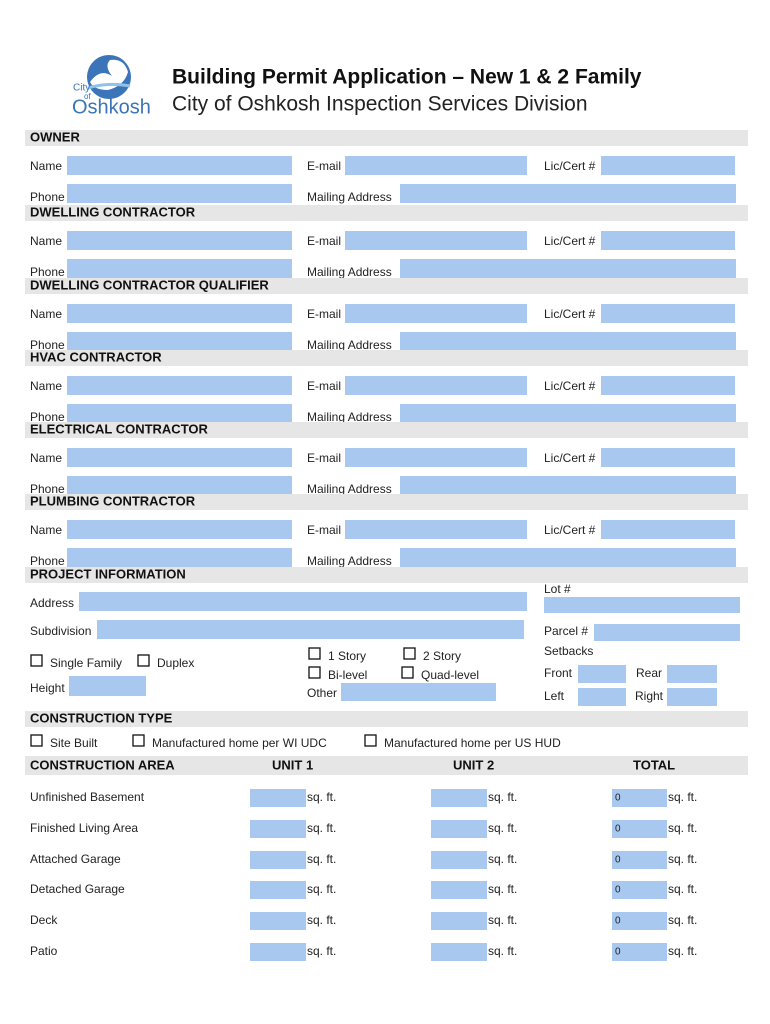 The width and height of the screenshot is (770, 1024). Describe the element at coordinates (113, 500) in the screenshot. I see `section-title: PLUMBING CONTRACTOR` at that location.